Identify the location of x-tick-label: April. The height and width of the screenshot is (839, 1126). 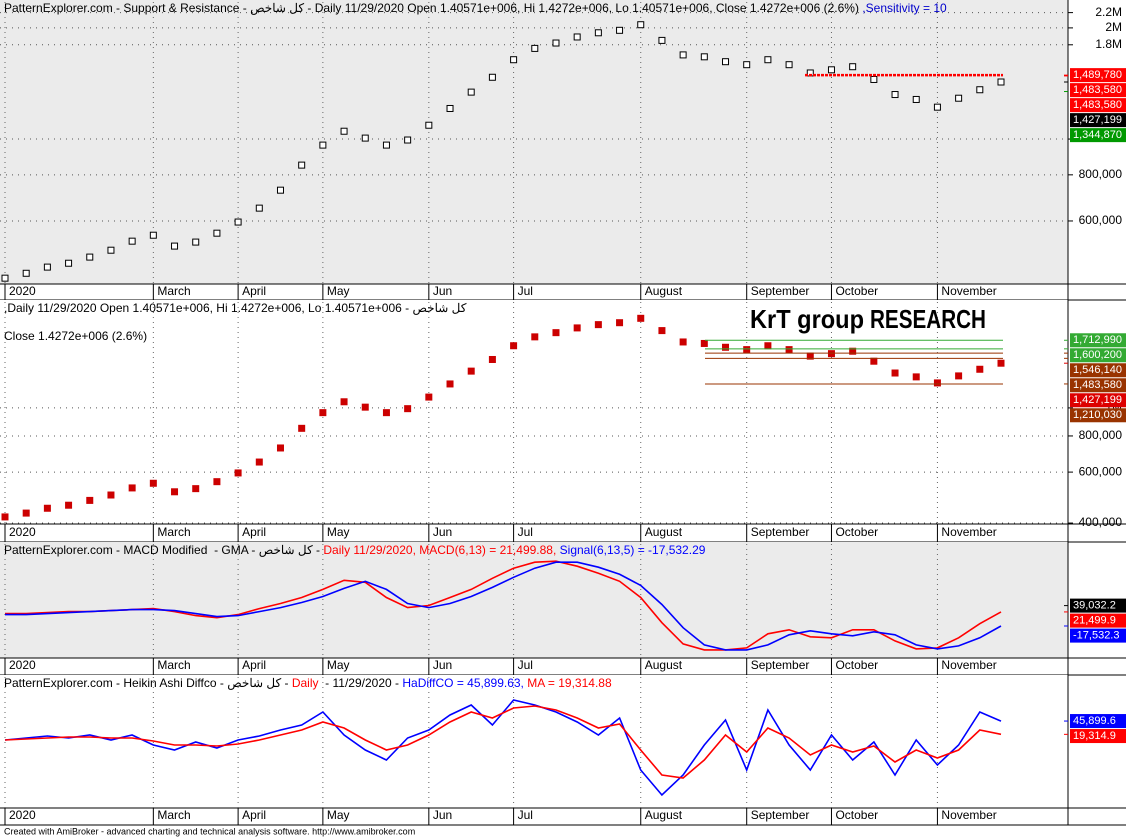
(254, 815).